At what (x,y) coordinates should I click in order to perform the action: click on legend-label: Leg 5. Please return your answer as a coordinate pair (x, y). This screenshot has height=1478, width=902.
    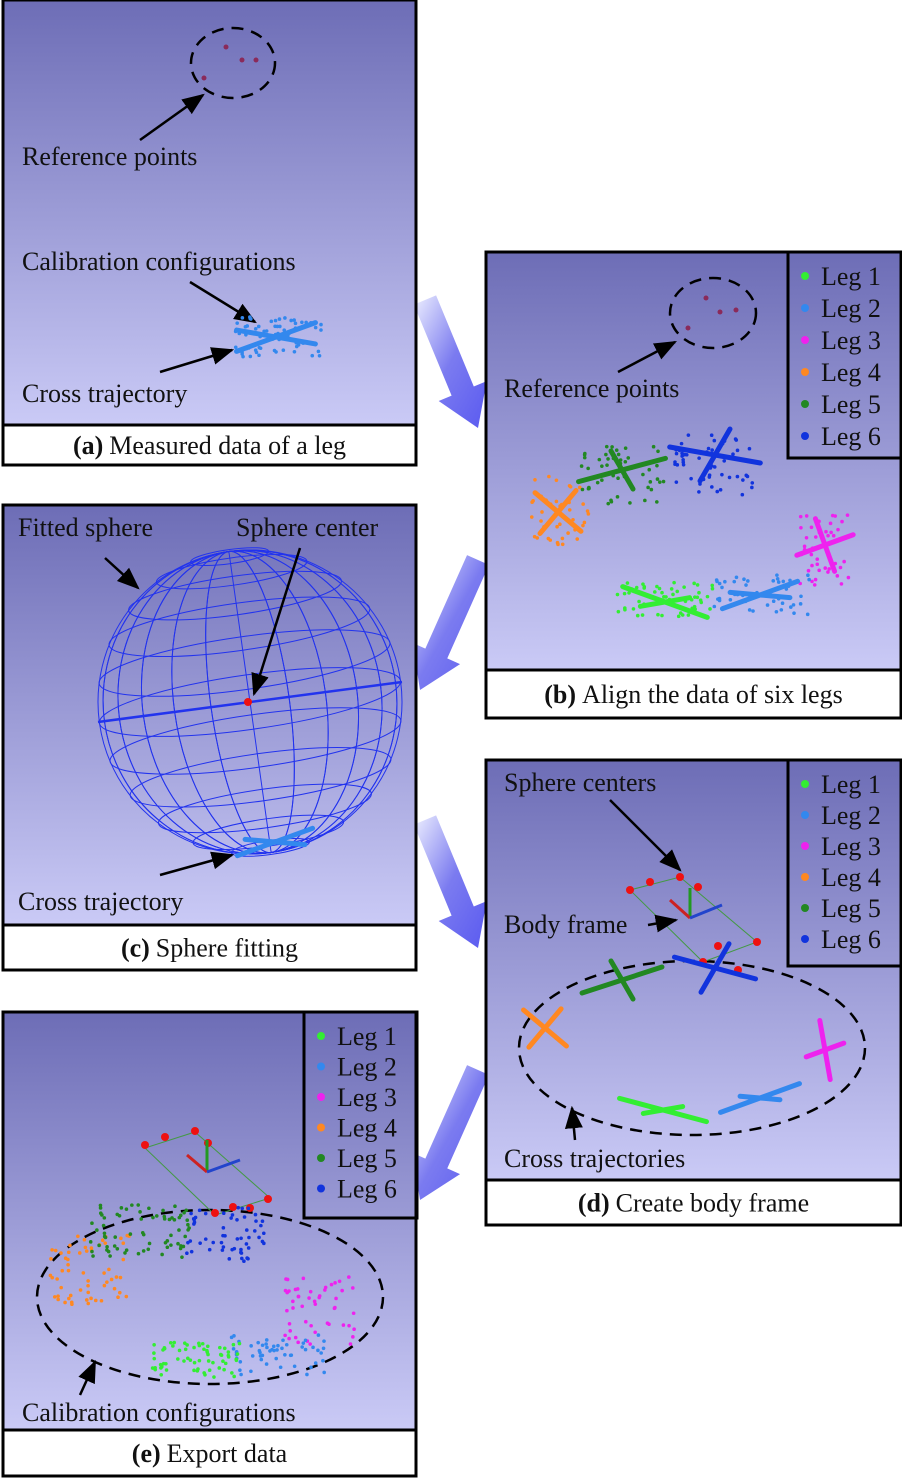
    Looking at the image, I should click on (851, 404).